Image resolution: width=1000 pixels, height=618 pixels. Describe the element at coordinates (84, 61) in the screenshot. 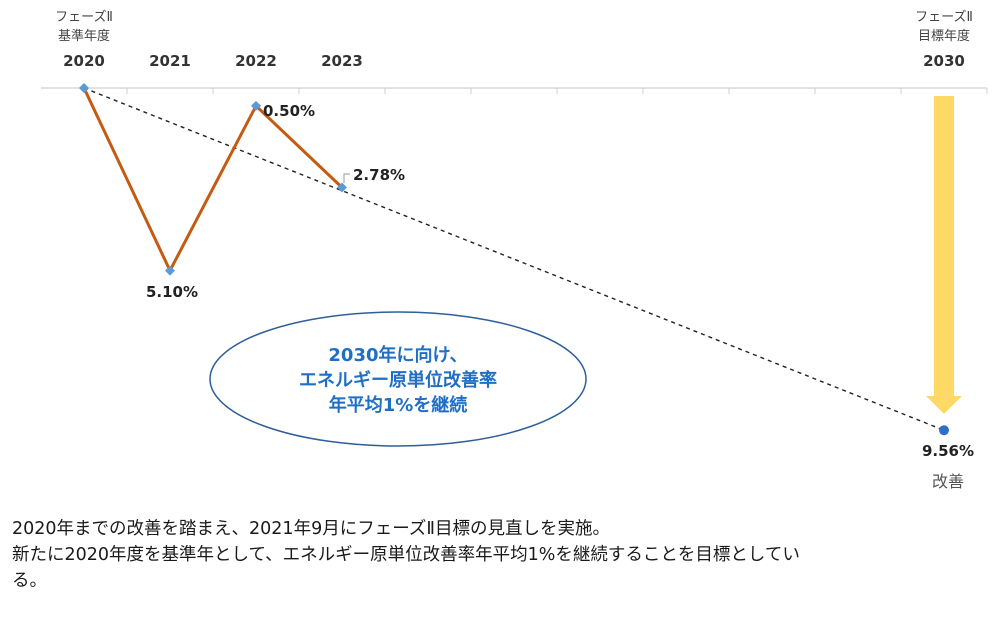

I see `tick-label-2020: 2020` at that location.